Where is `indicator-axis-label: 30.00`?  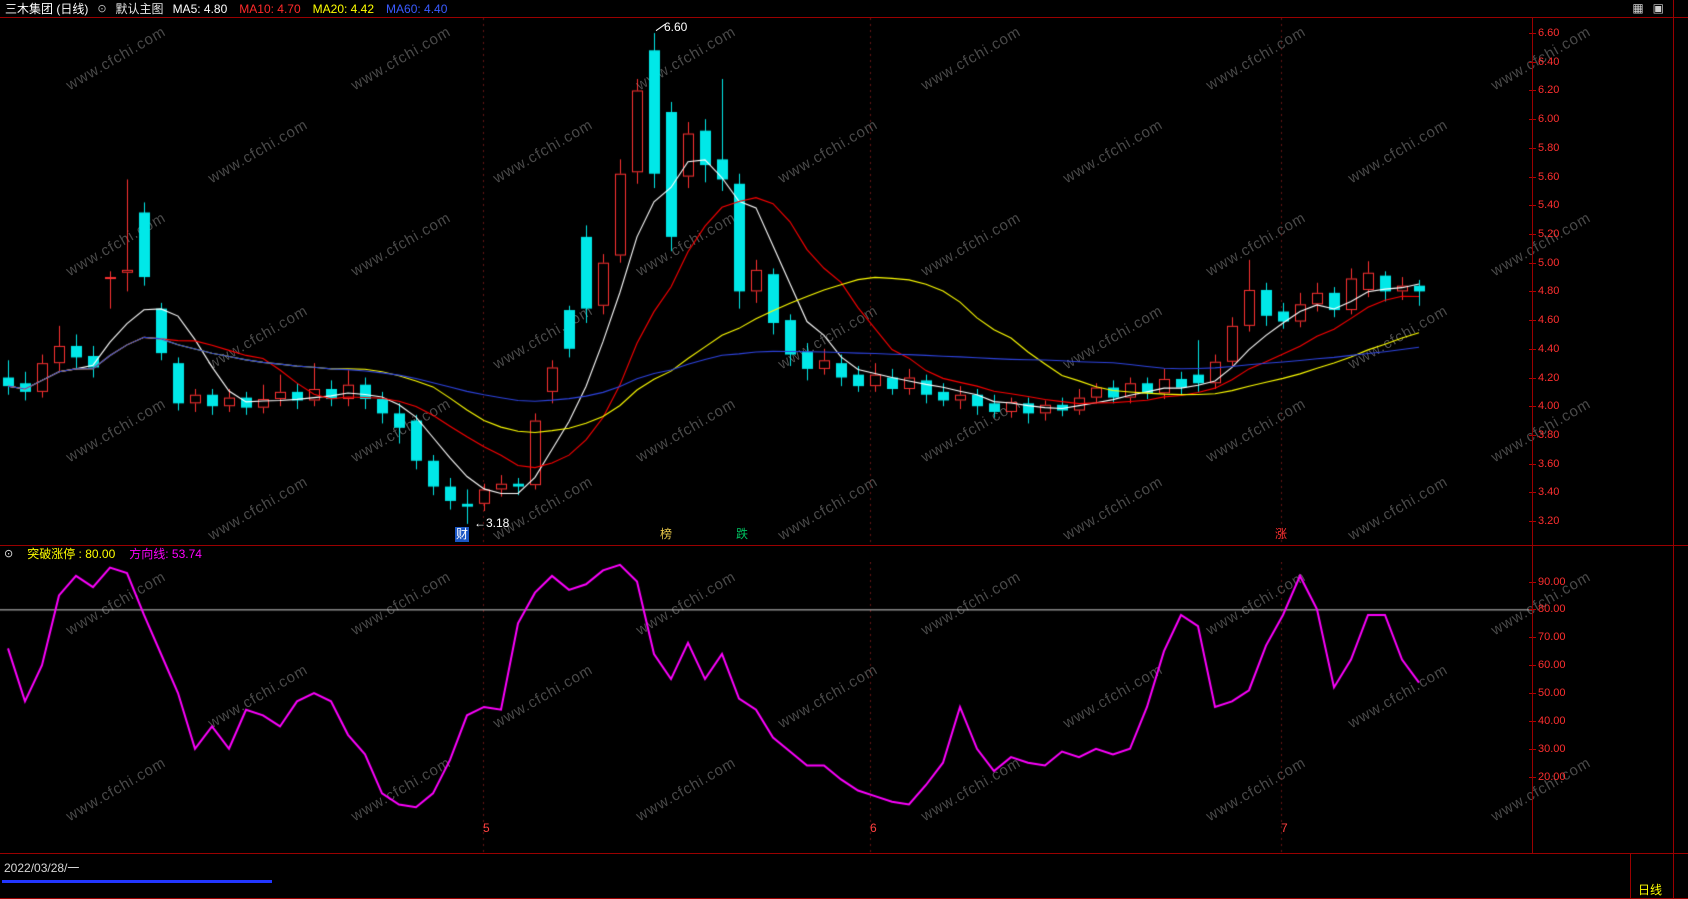
indicator-axis-label: 30.00 is located at coordinates (1552, 748).